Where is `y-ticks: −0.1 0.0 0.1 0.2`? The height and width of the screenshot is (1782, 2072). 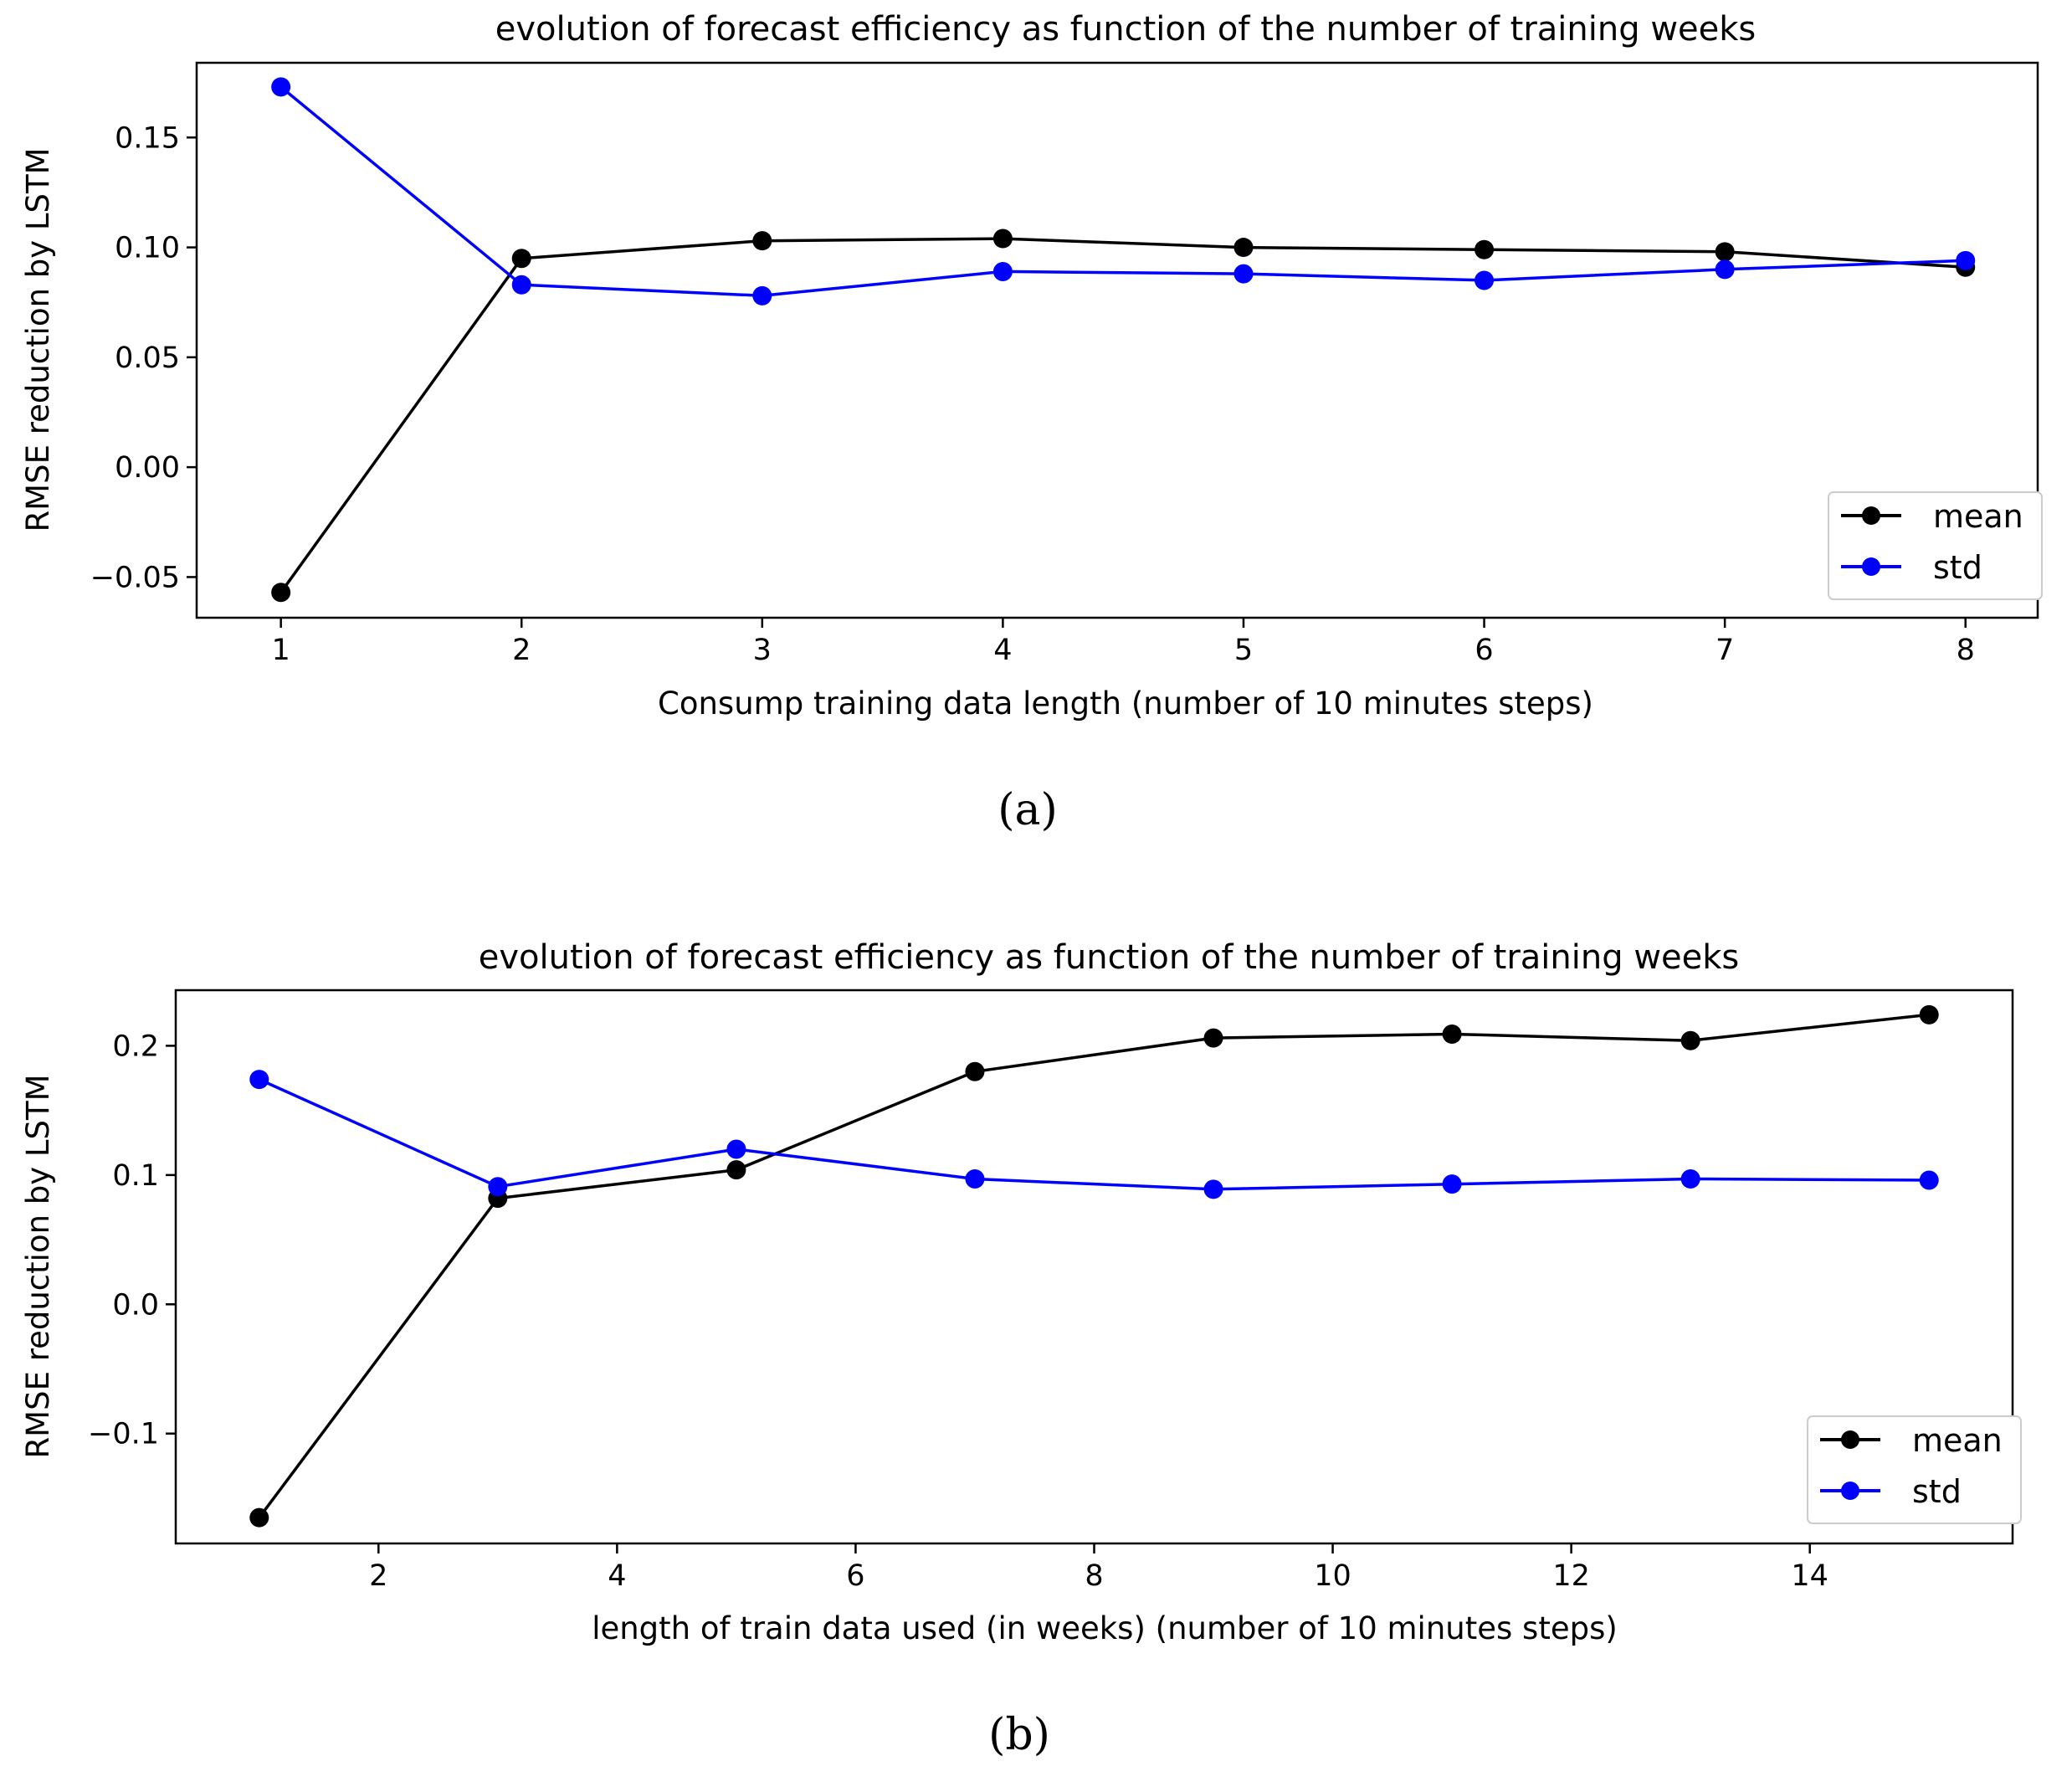 y-ticks: −0.1 0.0 0.1 0.2 is located at coordinates (132, 1241).